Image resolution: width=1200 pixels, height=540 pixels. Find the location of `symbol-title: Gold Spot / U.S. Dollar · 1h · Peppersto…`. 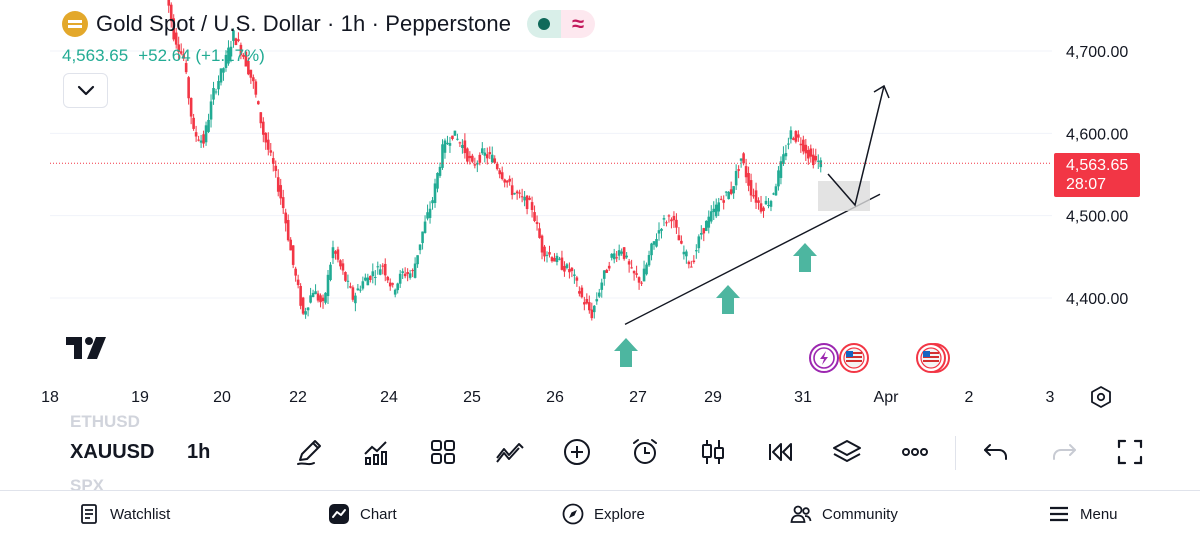

symbol-title: Gold Spot / U.S. Dollar · 1h · Peppersto… is located at coordinates (304, 23).